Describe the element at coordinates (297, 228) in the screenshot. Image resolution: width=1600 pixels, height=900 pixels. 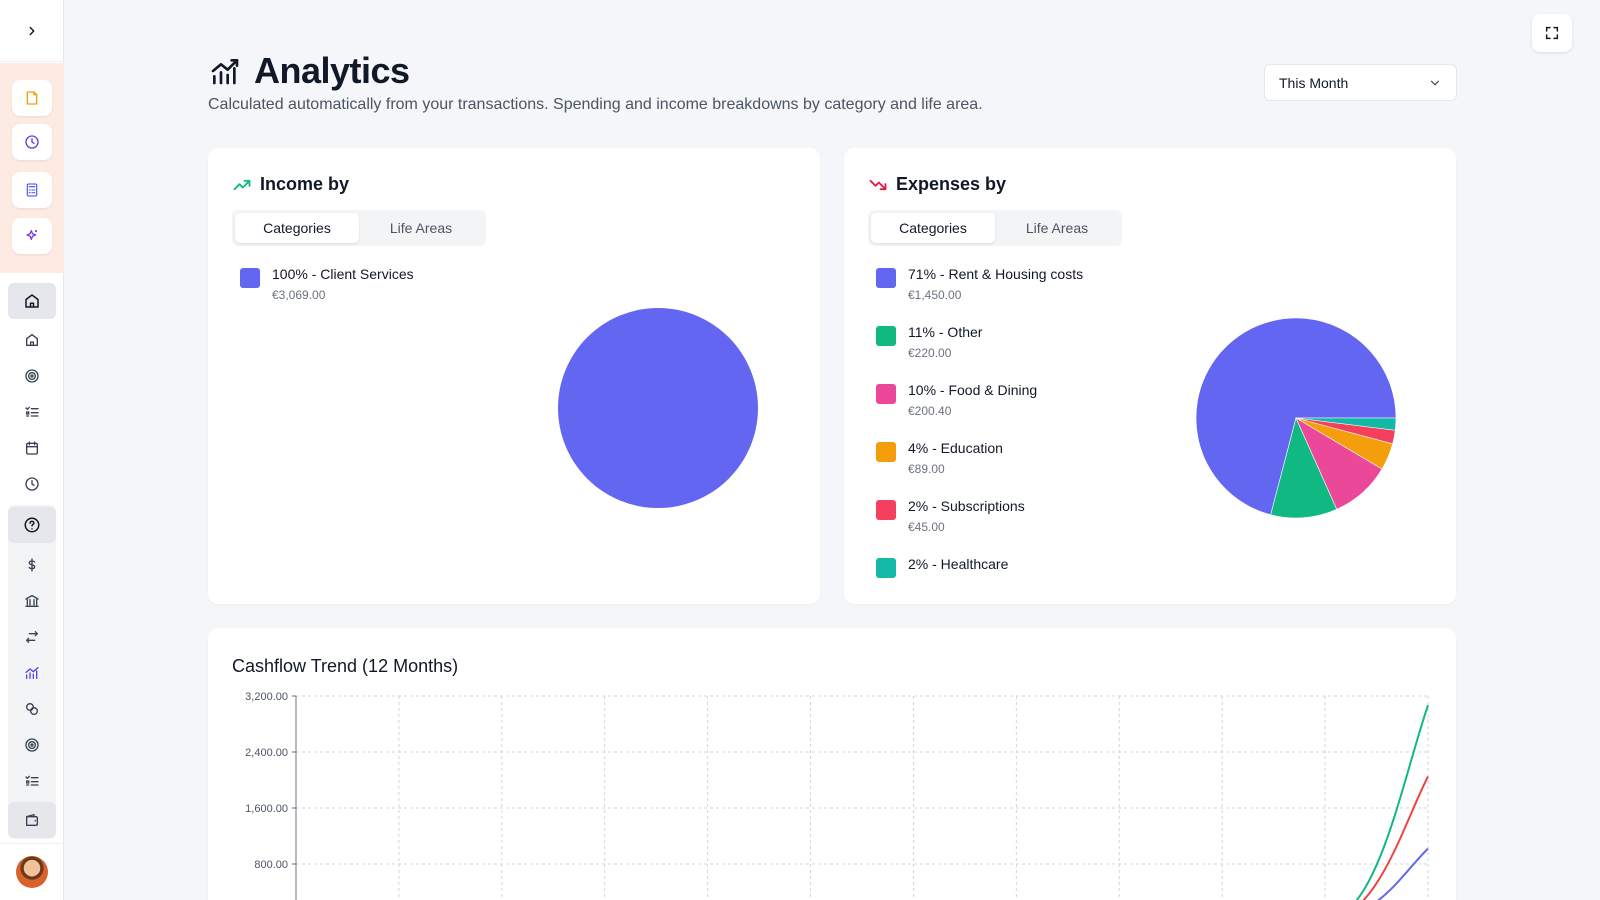
I see `income-tab-categories: Categories` at that location.